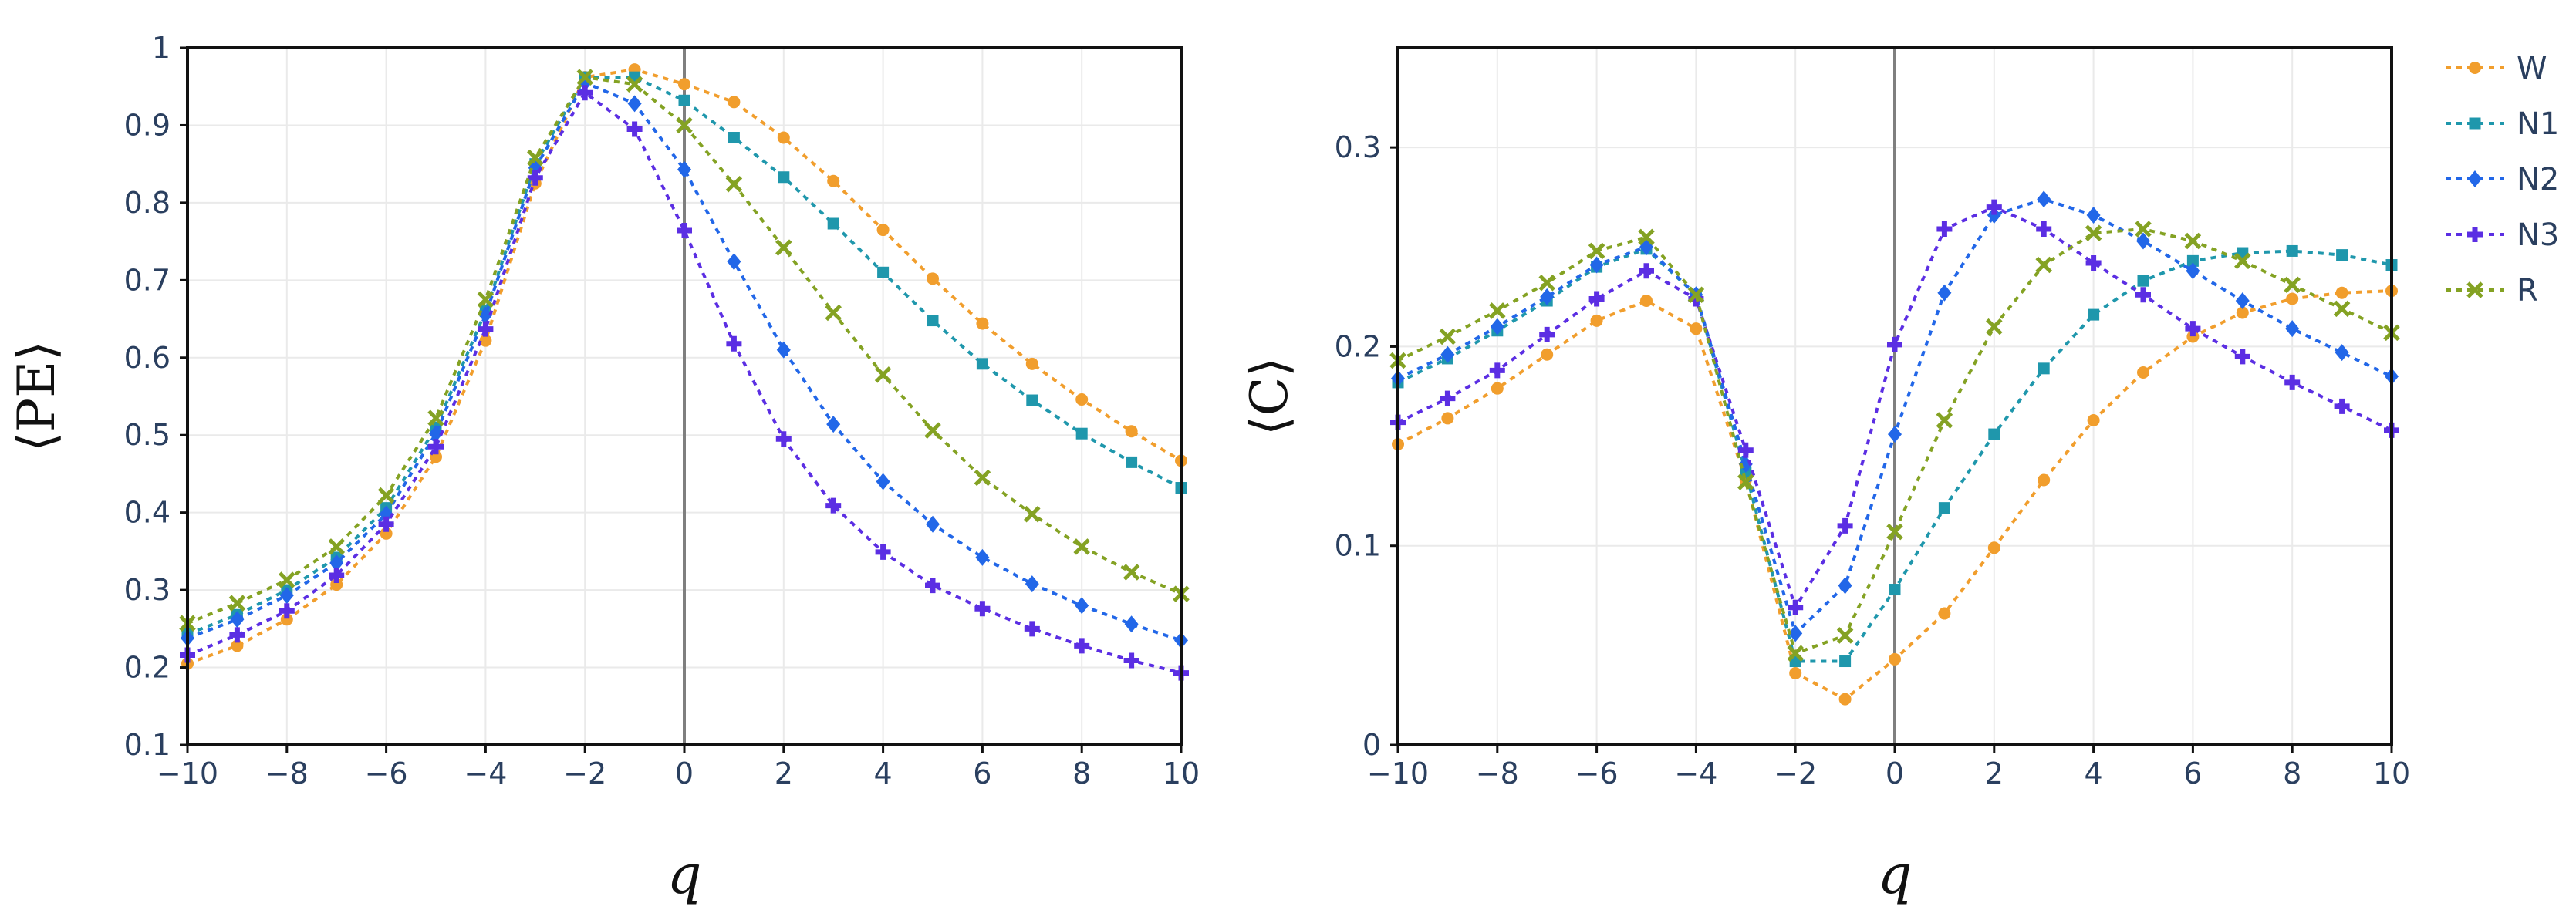 The height and width of the screenshot is (920, 2576). I want to click on x-tick-label: 8, so click(1081, 773).